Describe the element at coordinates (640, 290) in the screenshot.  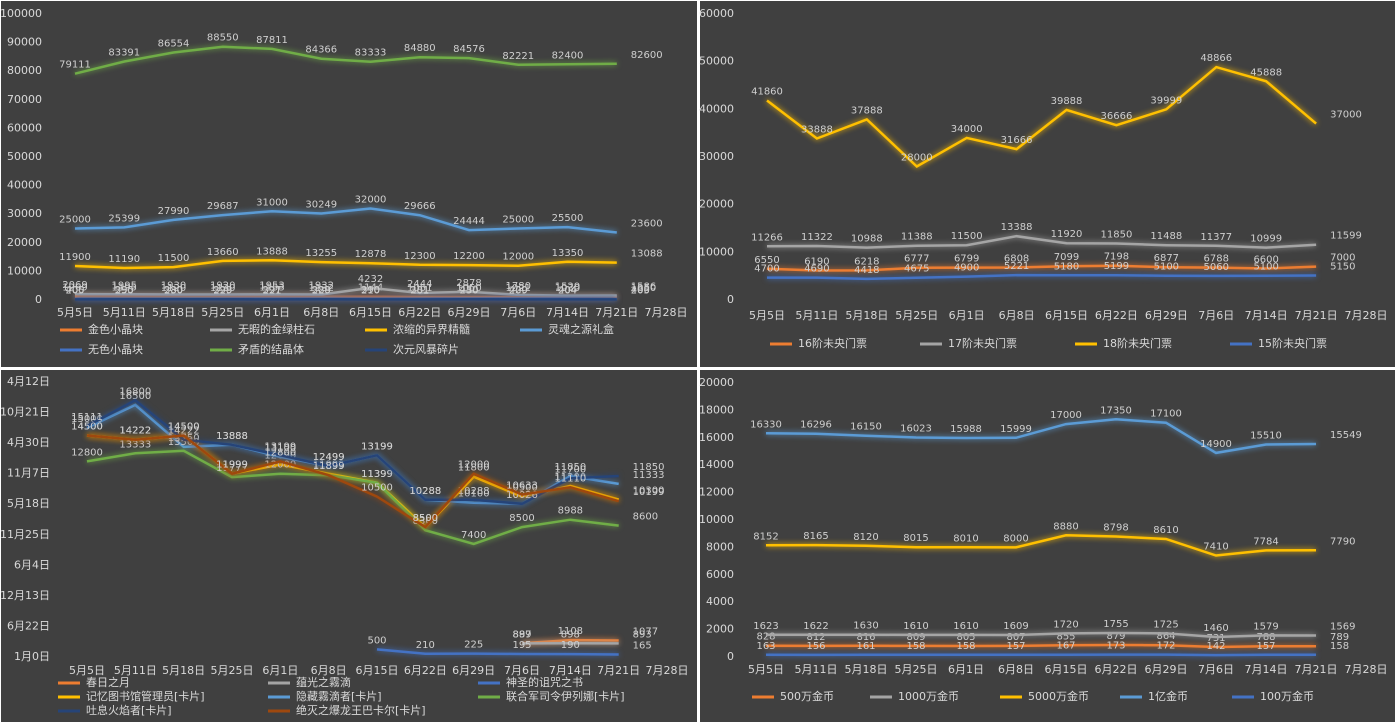
I see `data-label: 205` at that location.